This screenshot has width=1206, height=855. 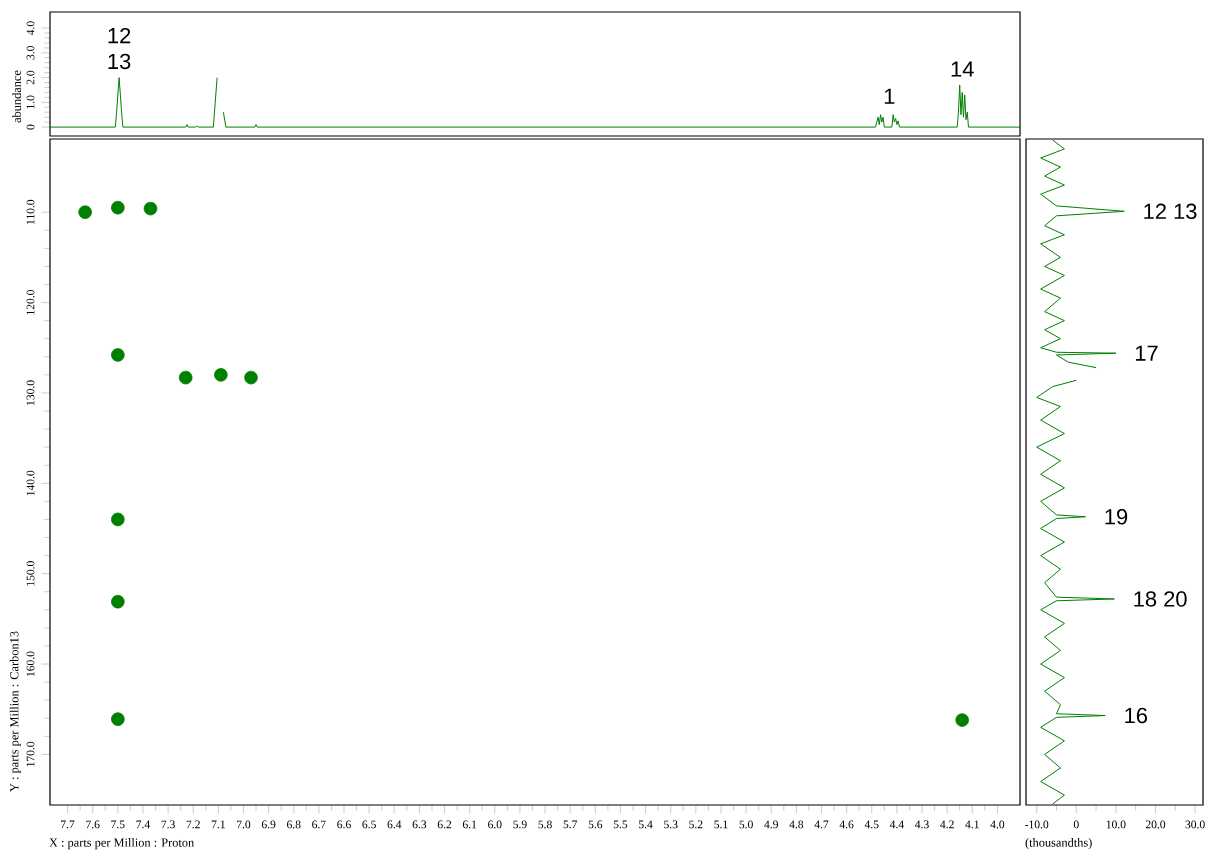 I want to click on x-tick-label: 6.2, so click(x=444, y=824).